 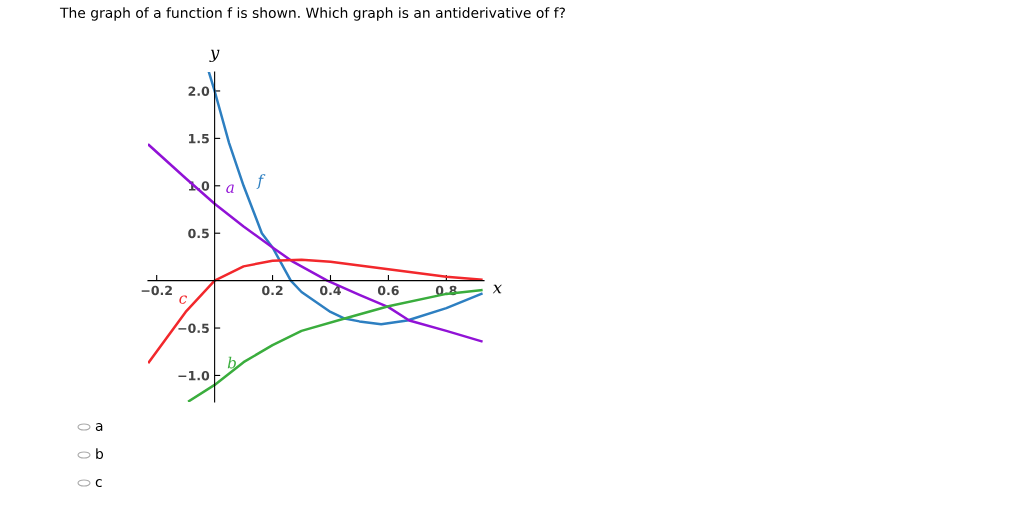 I want to click on y-tick-label: 2.0, so click(x=199, y=91).